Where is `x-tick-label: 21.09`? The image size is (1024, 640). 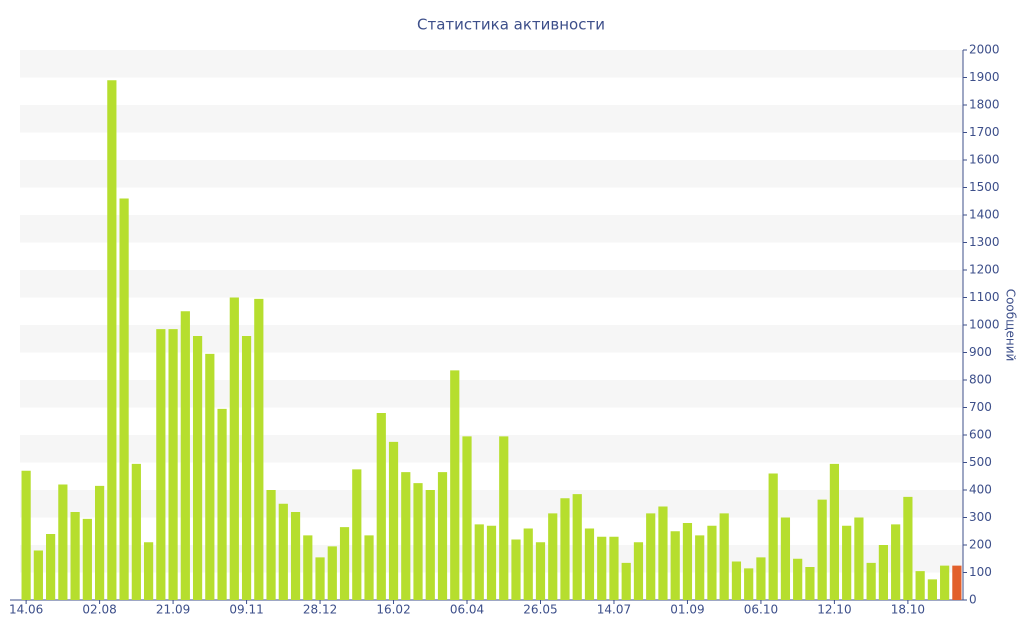
x-tick-label: 21.09 is located at coordinates (173, 610).